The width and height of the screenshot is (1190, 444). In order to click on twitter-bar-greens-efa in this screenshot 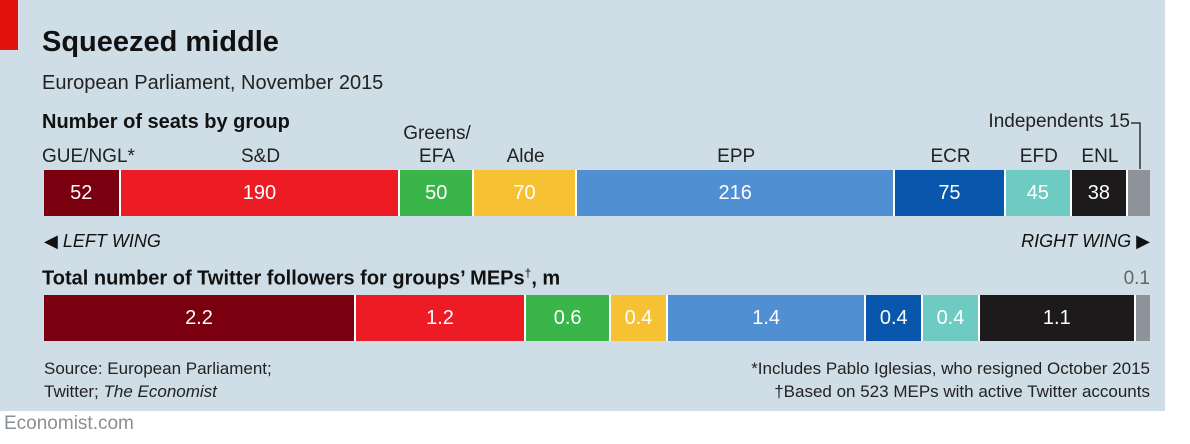, I will do `click(569, 318)`.